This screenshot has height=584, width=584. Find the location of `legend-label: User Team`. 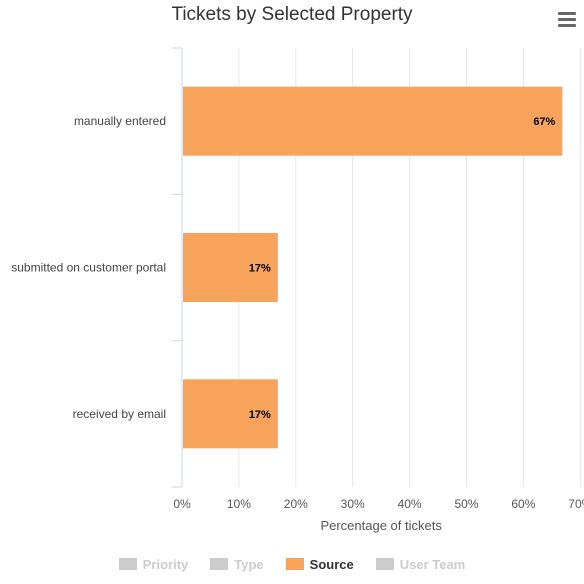

legend-label: User Team is located at coordinates (432, 564).